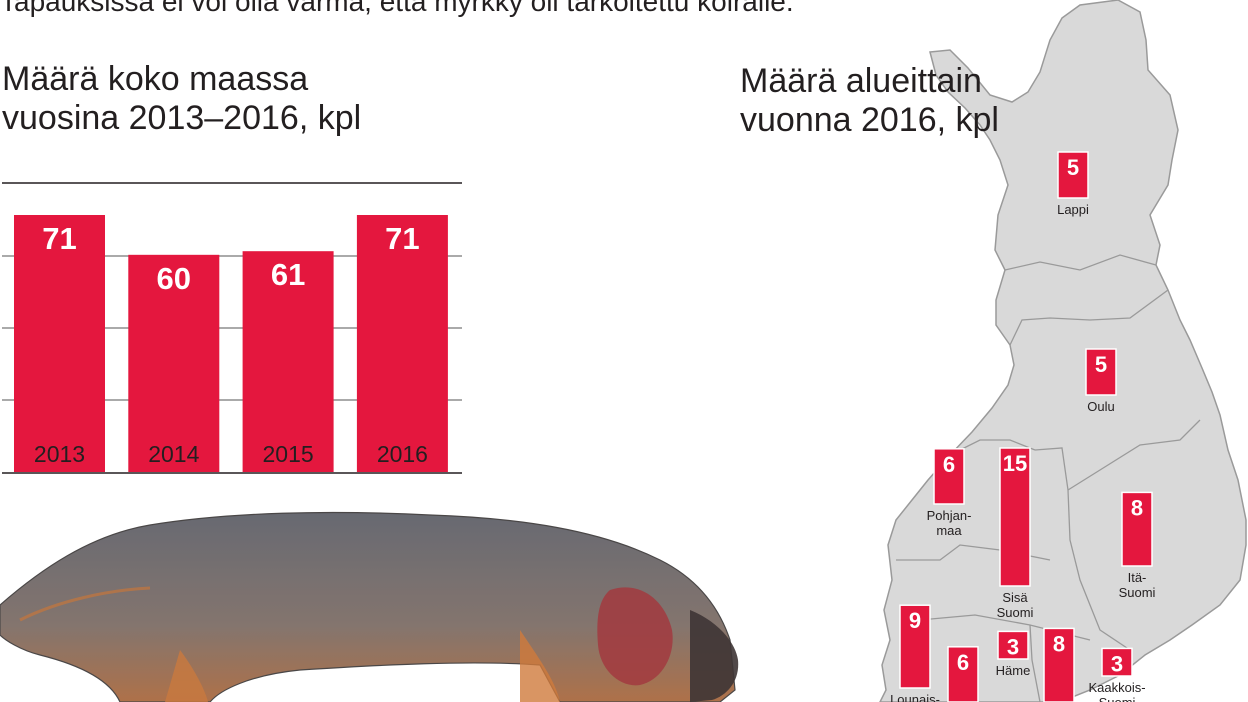  Describe the element at coordinates (949, 515) in the screenshot. I see `region-name-label: Pohjan-` at that location.